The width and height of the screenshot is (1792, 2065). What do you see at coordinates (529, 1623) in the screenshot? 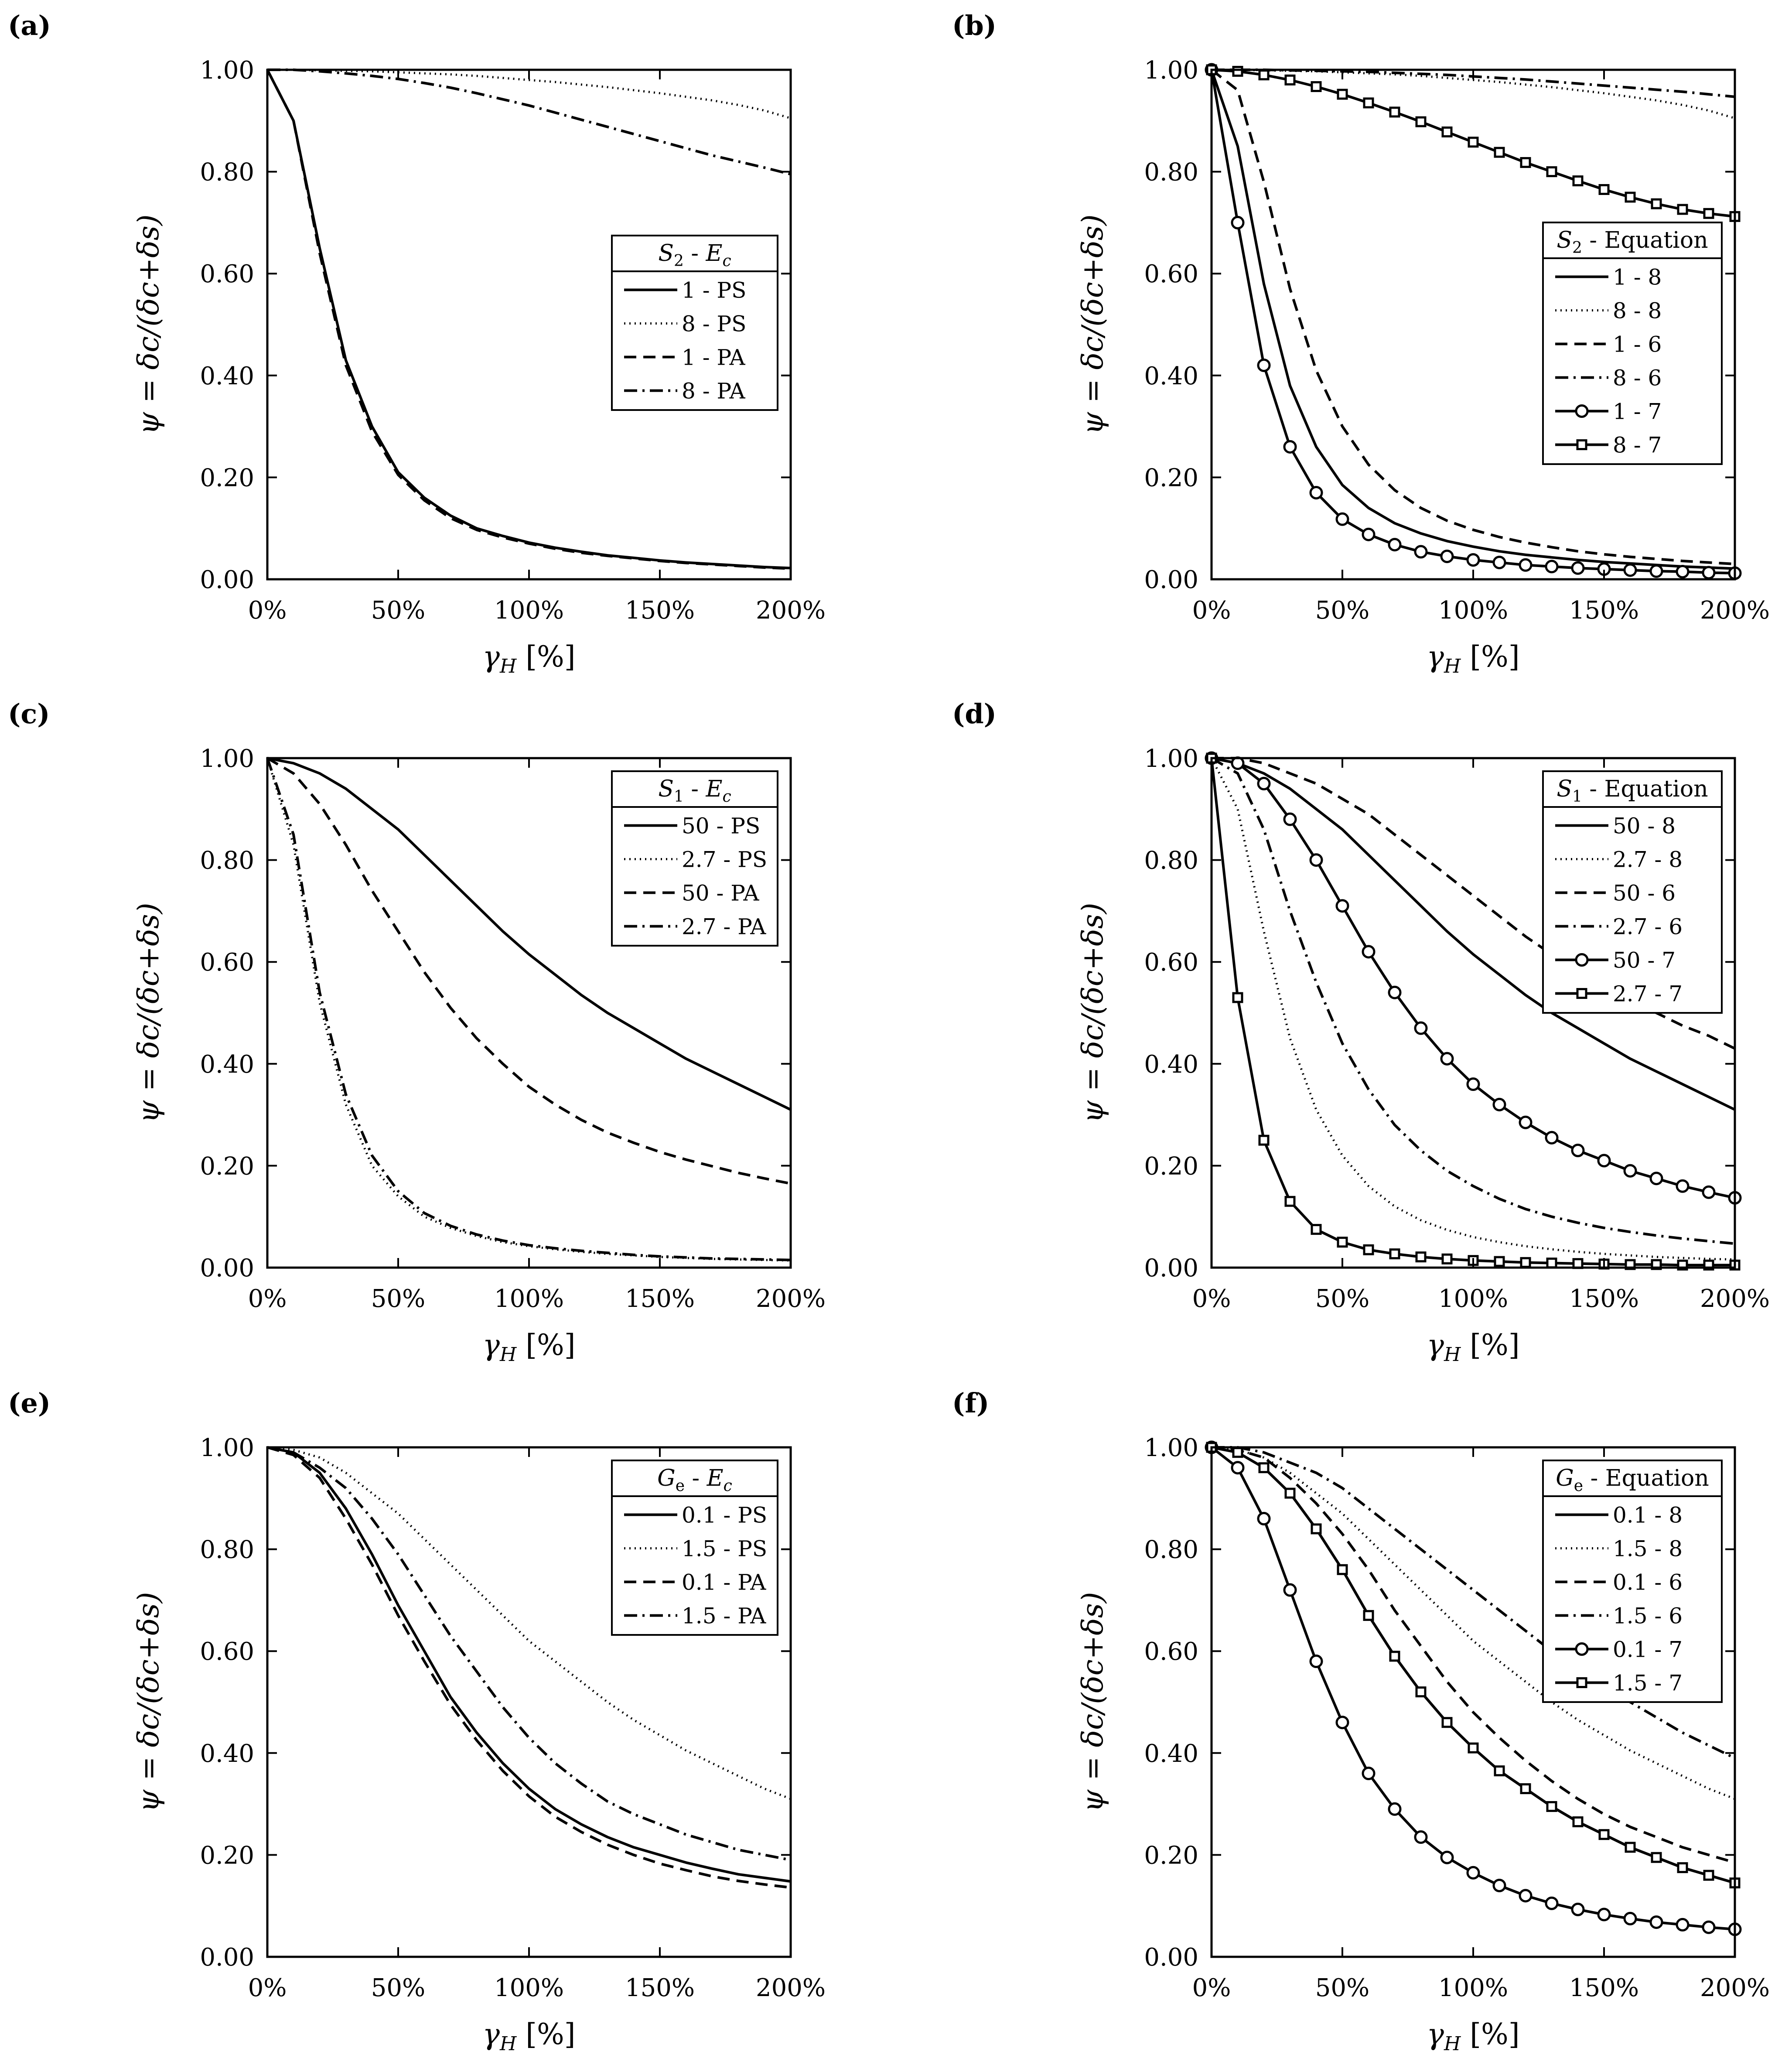
I see `series-line-1-5-PS` at bounding box center [529, 1623].